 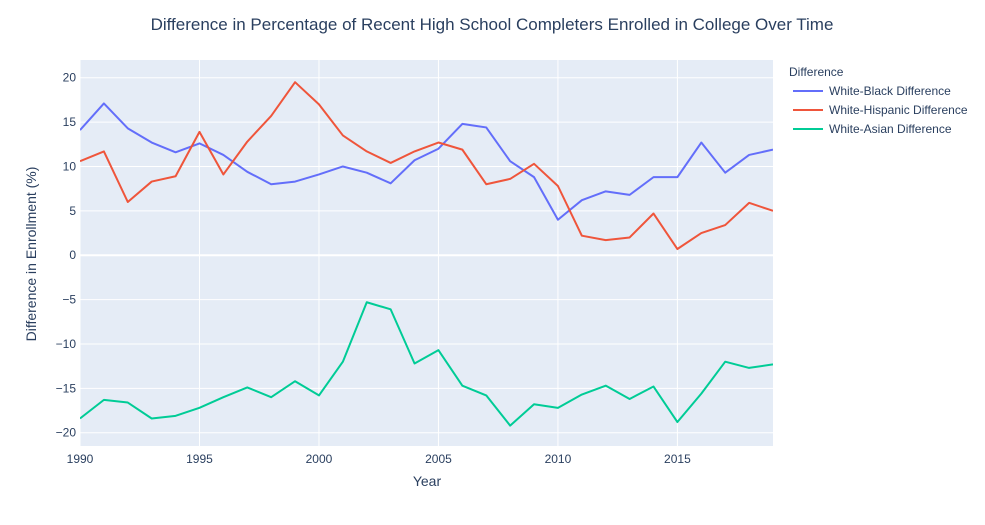 I want to click on y-tick-label: −20, so click(x=66, y=433).